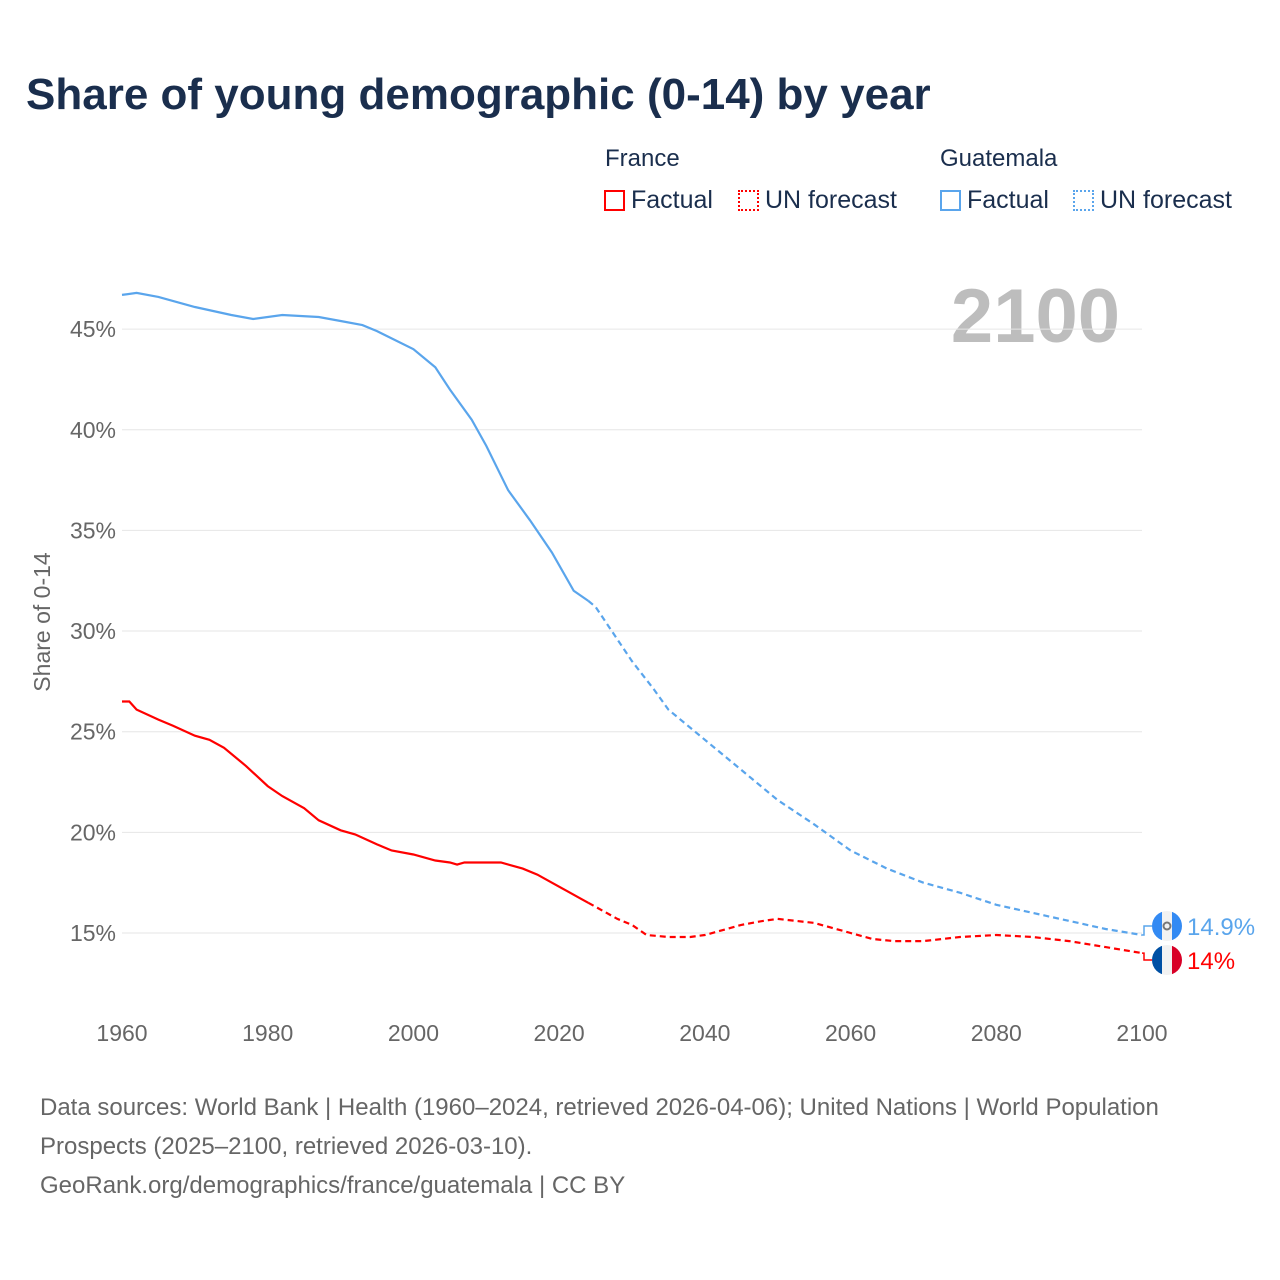  I want to click on series-france-factual, so click(355, 802).